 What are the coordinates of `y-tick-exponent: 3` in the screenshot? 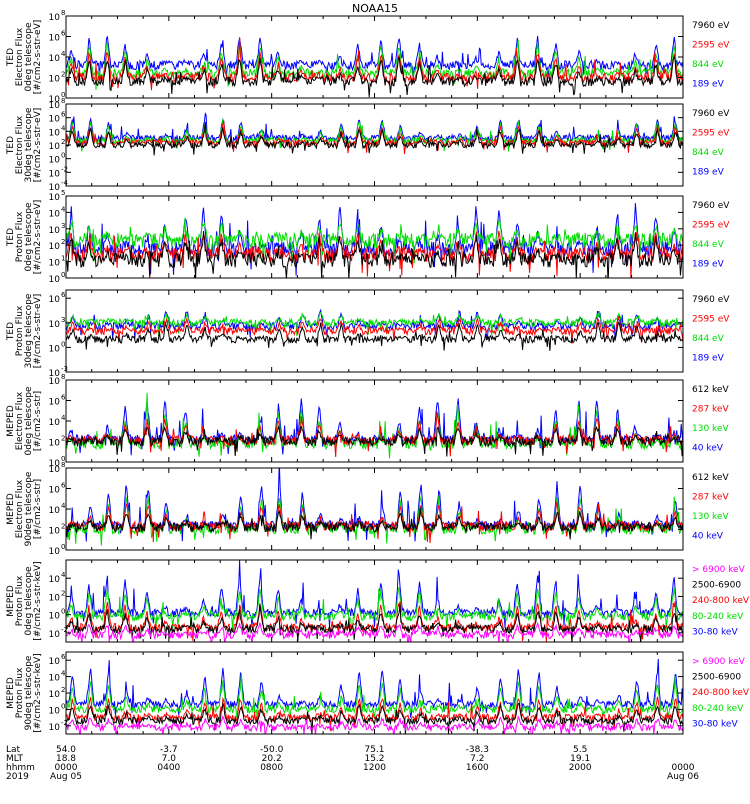 It's located at (63, 226).